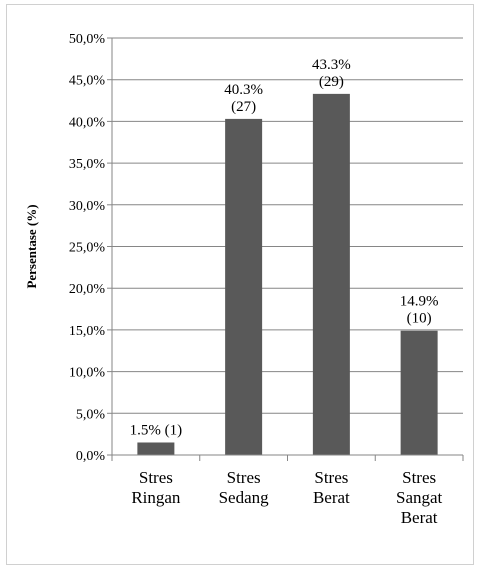 The width and height of the screenshot is (481, 569). Describe the element at coordinates (87, 331) in the screenshot. I see `y-tick-label: 15,0%` at that location.